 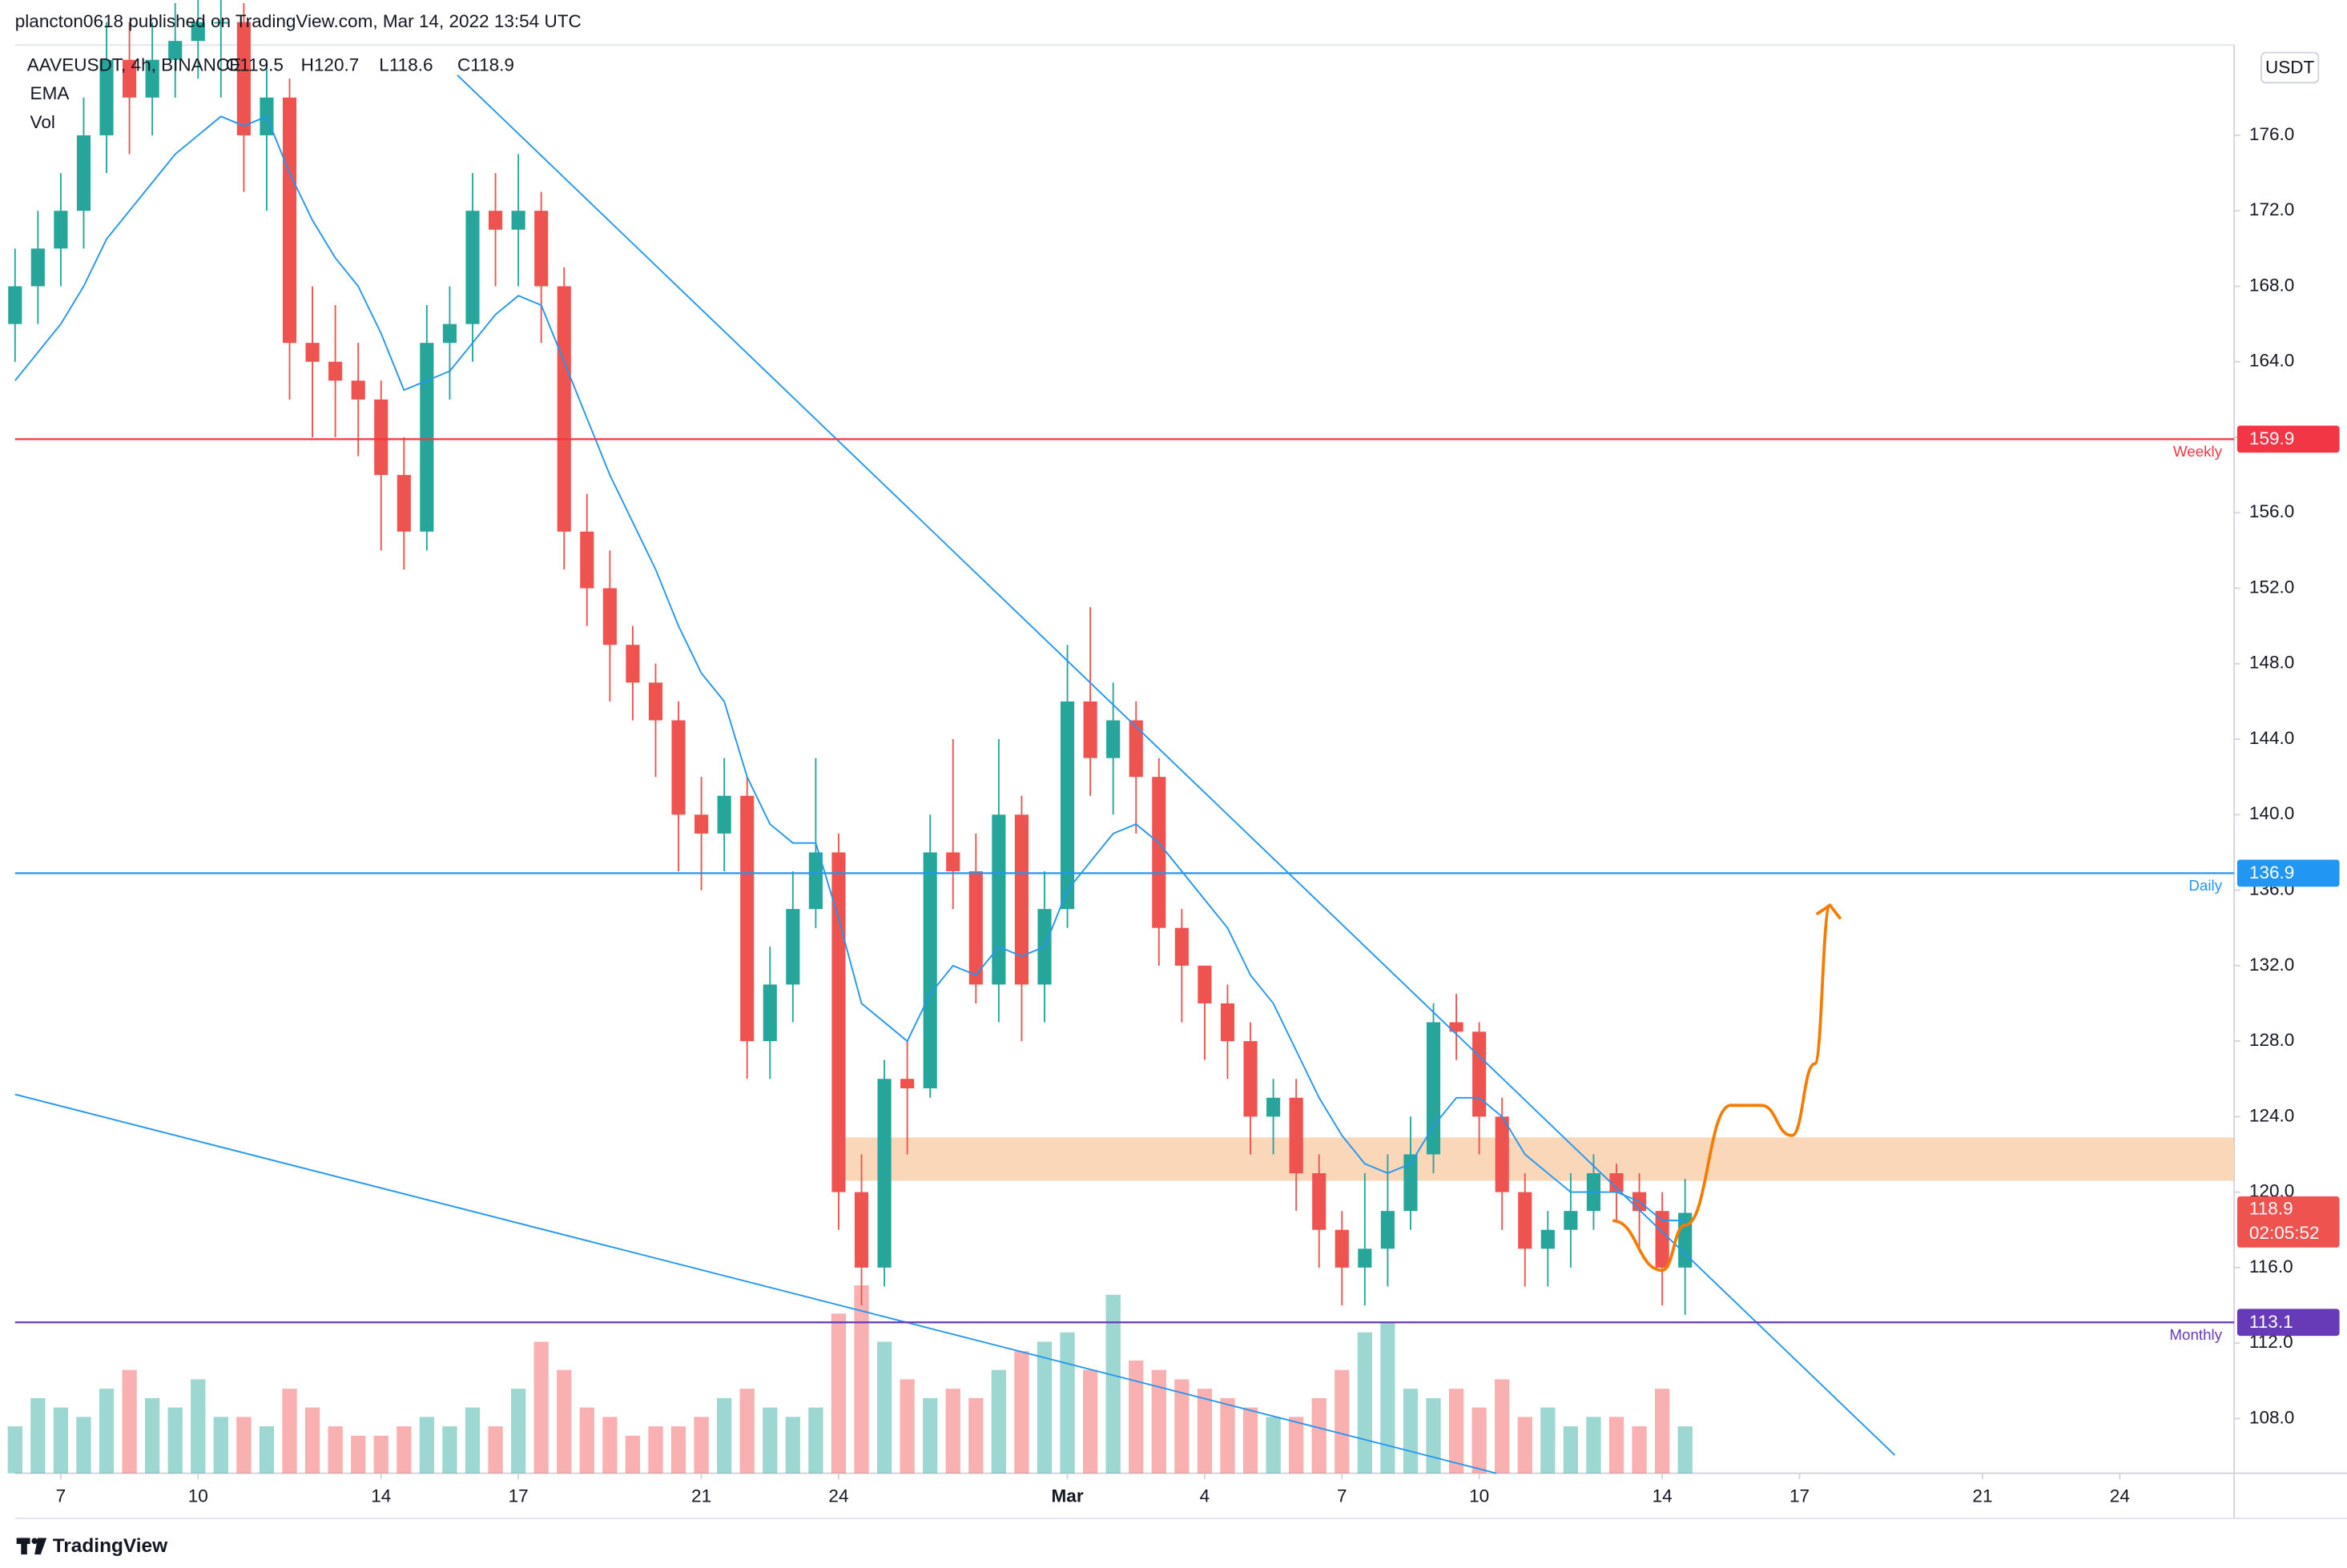 I want to click on y-tick-label: 148.0, so click(x=2271, y=663).